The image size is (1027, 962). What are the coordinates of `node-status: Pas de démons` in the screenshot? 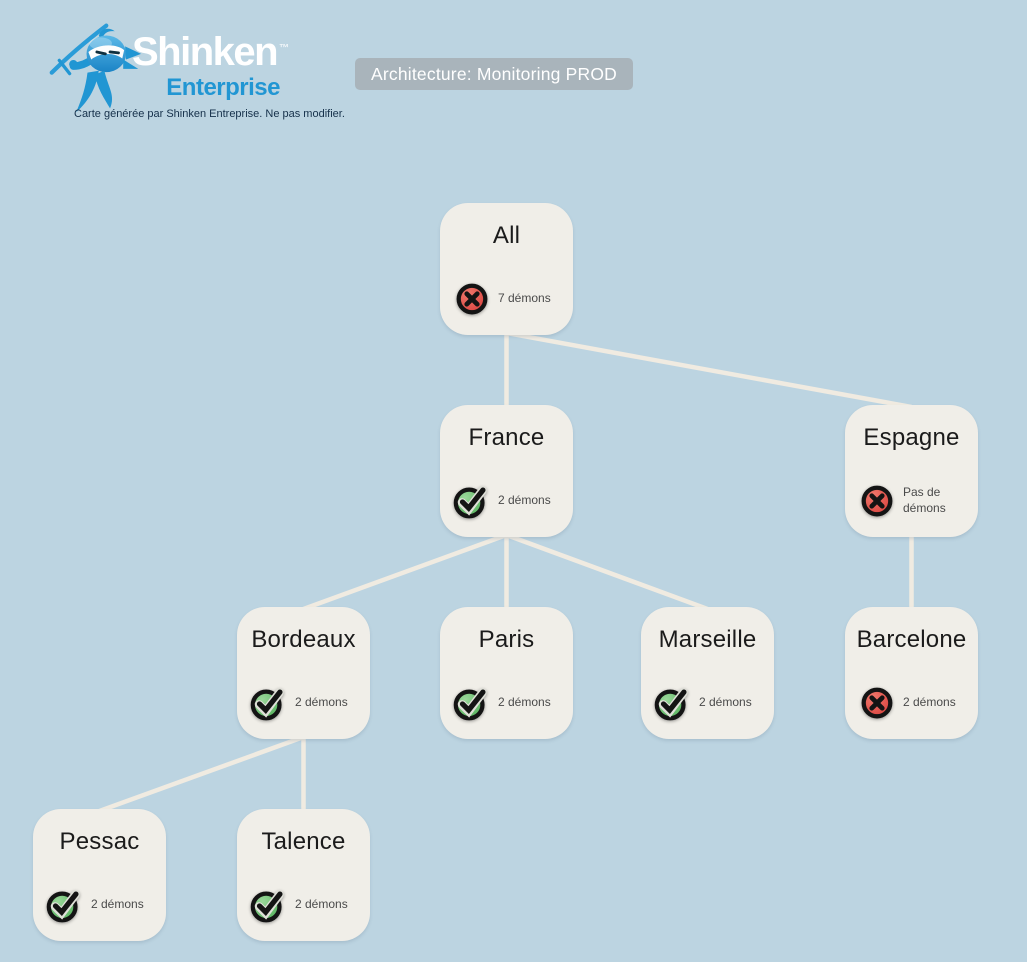 It's located at (912, 501).